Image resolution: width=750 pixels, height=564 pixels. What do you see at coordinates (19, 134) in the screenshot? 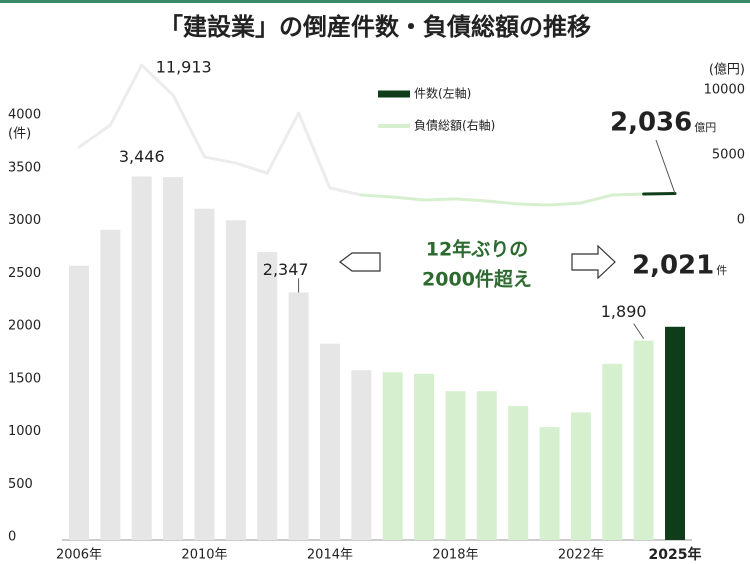
I see `y-axis-label: (件)` at bounding box center [19, 134].